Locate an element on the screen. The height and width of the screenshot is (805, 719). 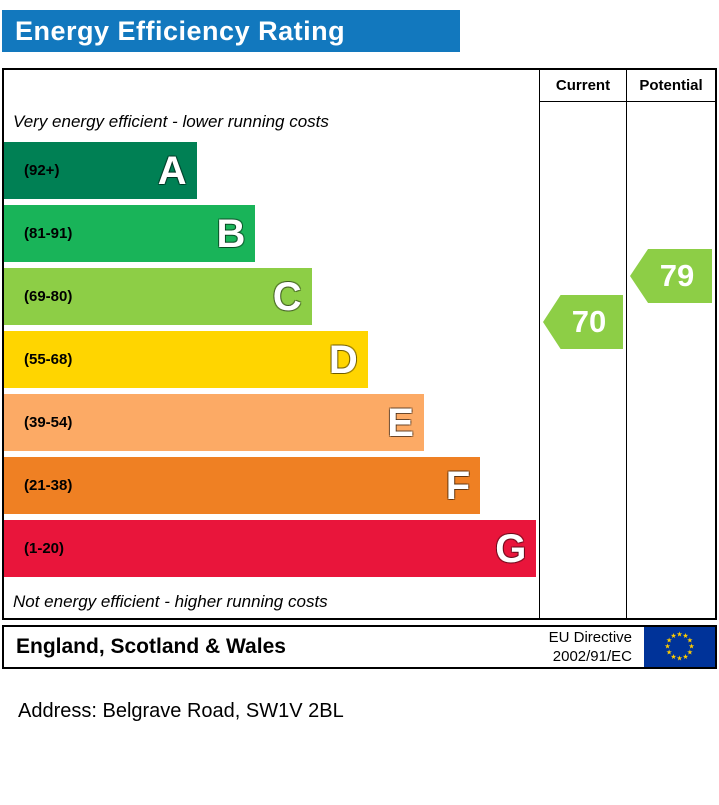
chart-header-row: Current Potential is located at coordinates (359, 86).